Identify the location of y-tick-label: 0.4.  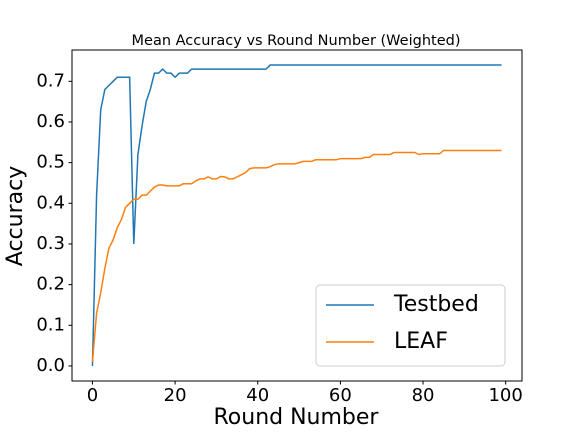
(50, 202).